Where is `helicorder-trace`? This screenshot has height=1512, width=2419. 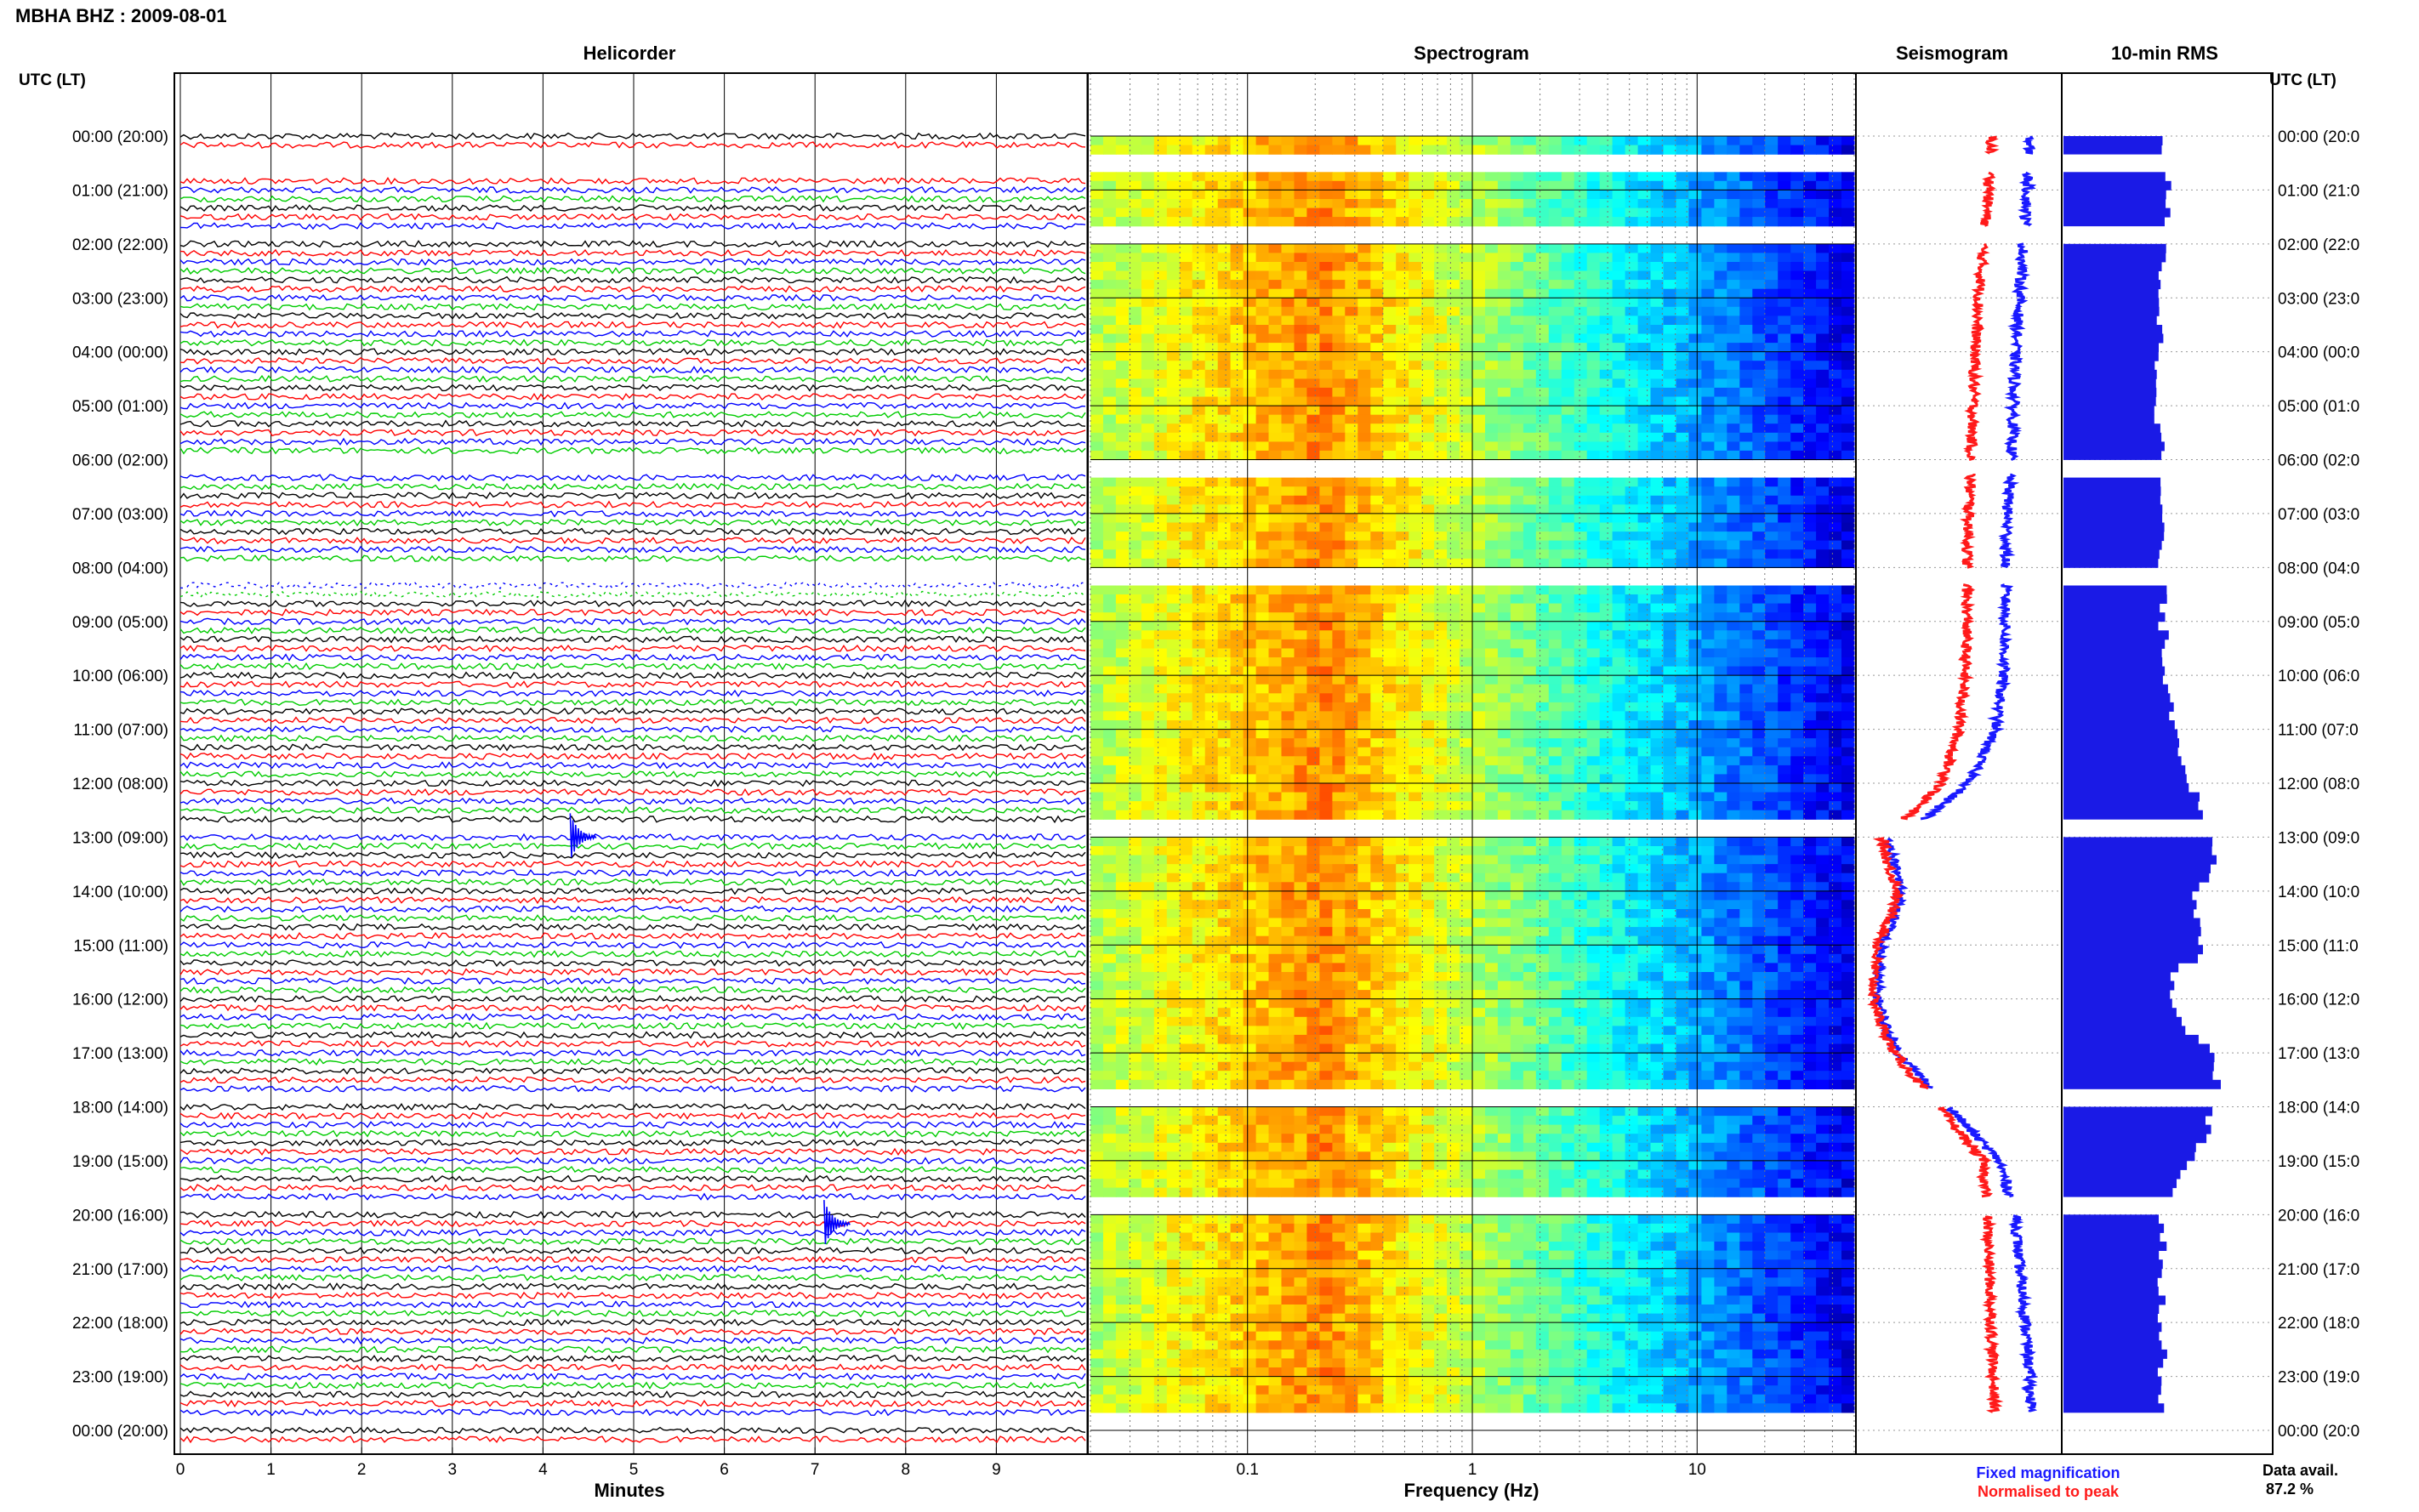 helicorder-trace is located at coordinates (632, 954).